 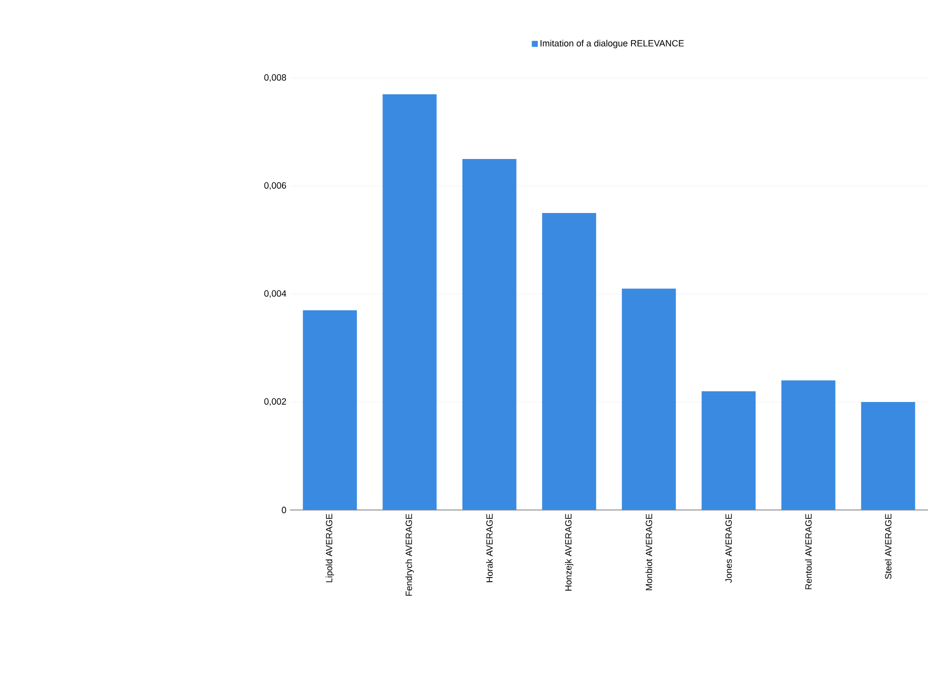 I want to click on x-tick-label: Lipold AVERAGE, so click(x=330, y=548).